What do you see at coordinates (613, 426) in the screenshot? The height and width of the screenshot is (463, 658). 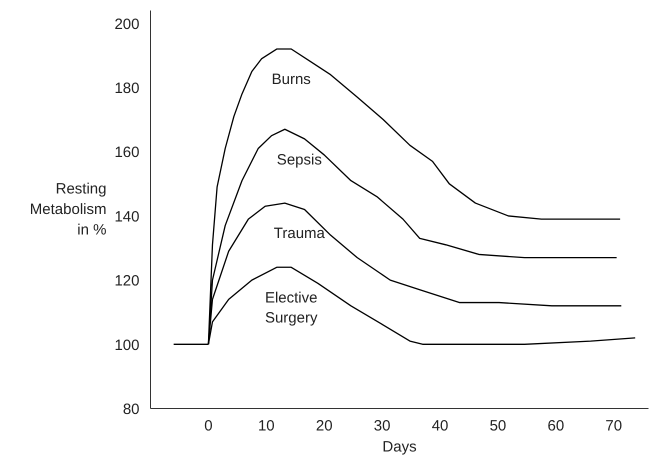 I see `x-tick-label: 70` at bounding box center [613, 426].